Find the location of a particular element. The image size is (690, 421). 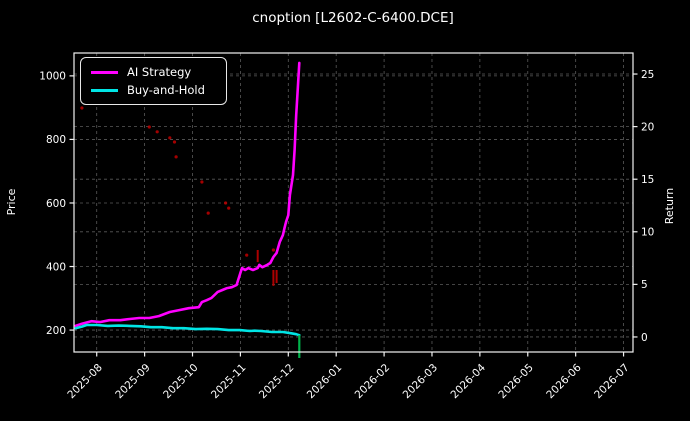

x-tick-label: 2026-02 is located at coordinates (373, 382).